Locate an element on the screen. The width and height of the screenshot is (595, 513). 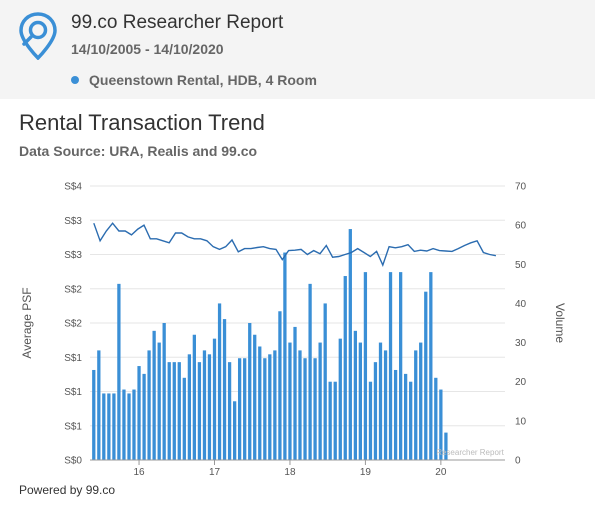
chart-watermark: Researcher Report is located at coordinates (470, 452).